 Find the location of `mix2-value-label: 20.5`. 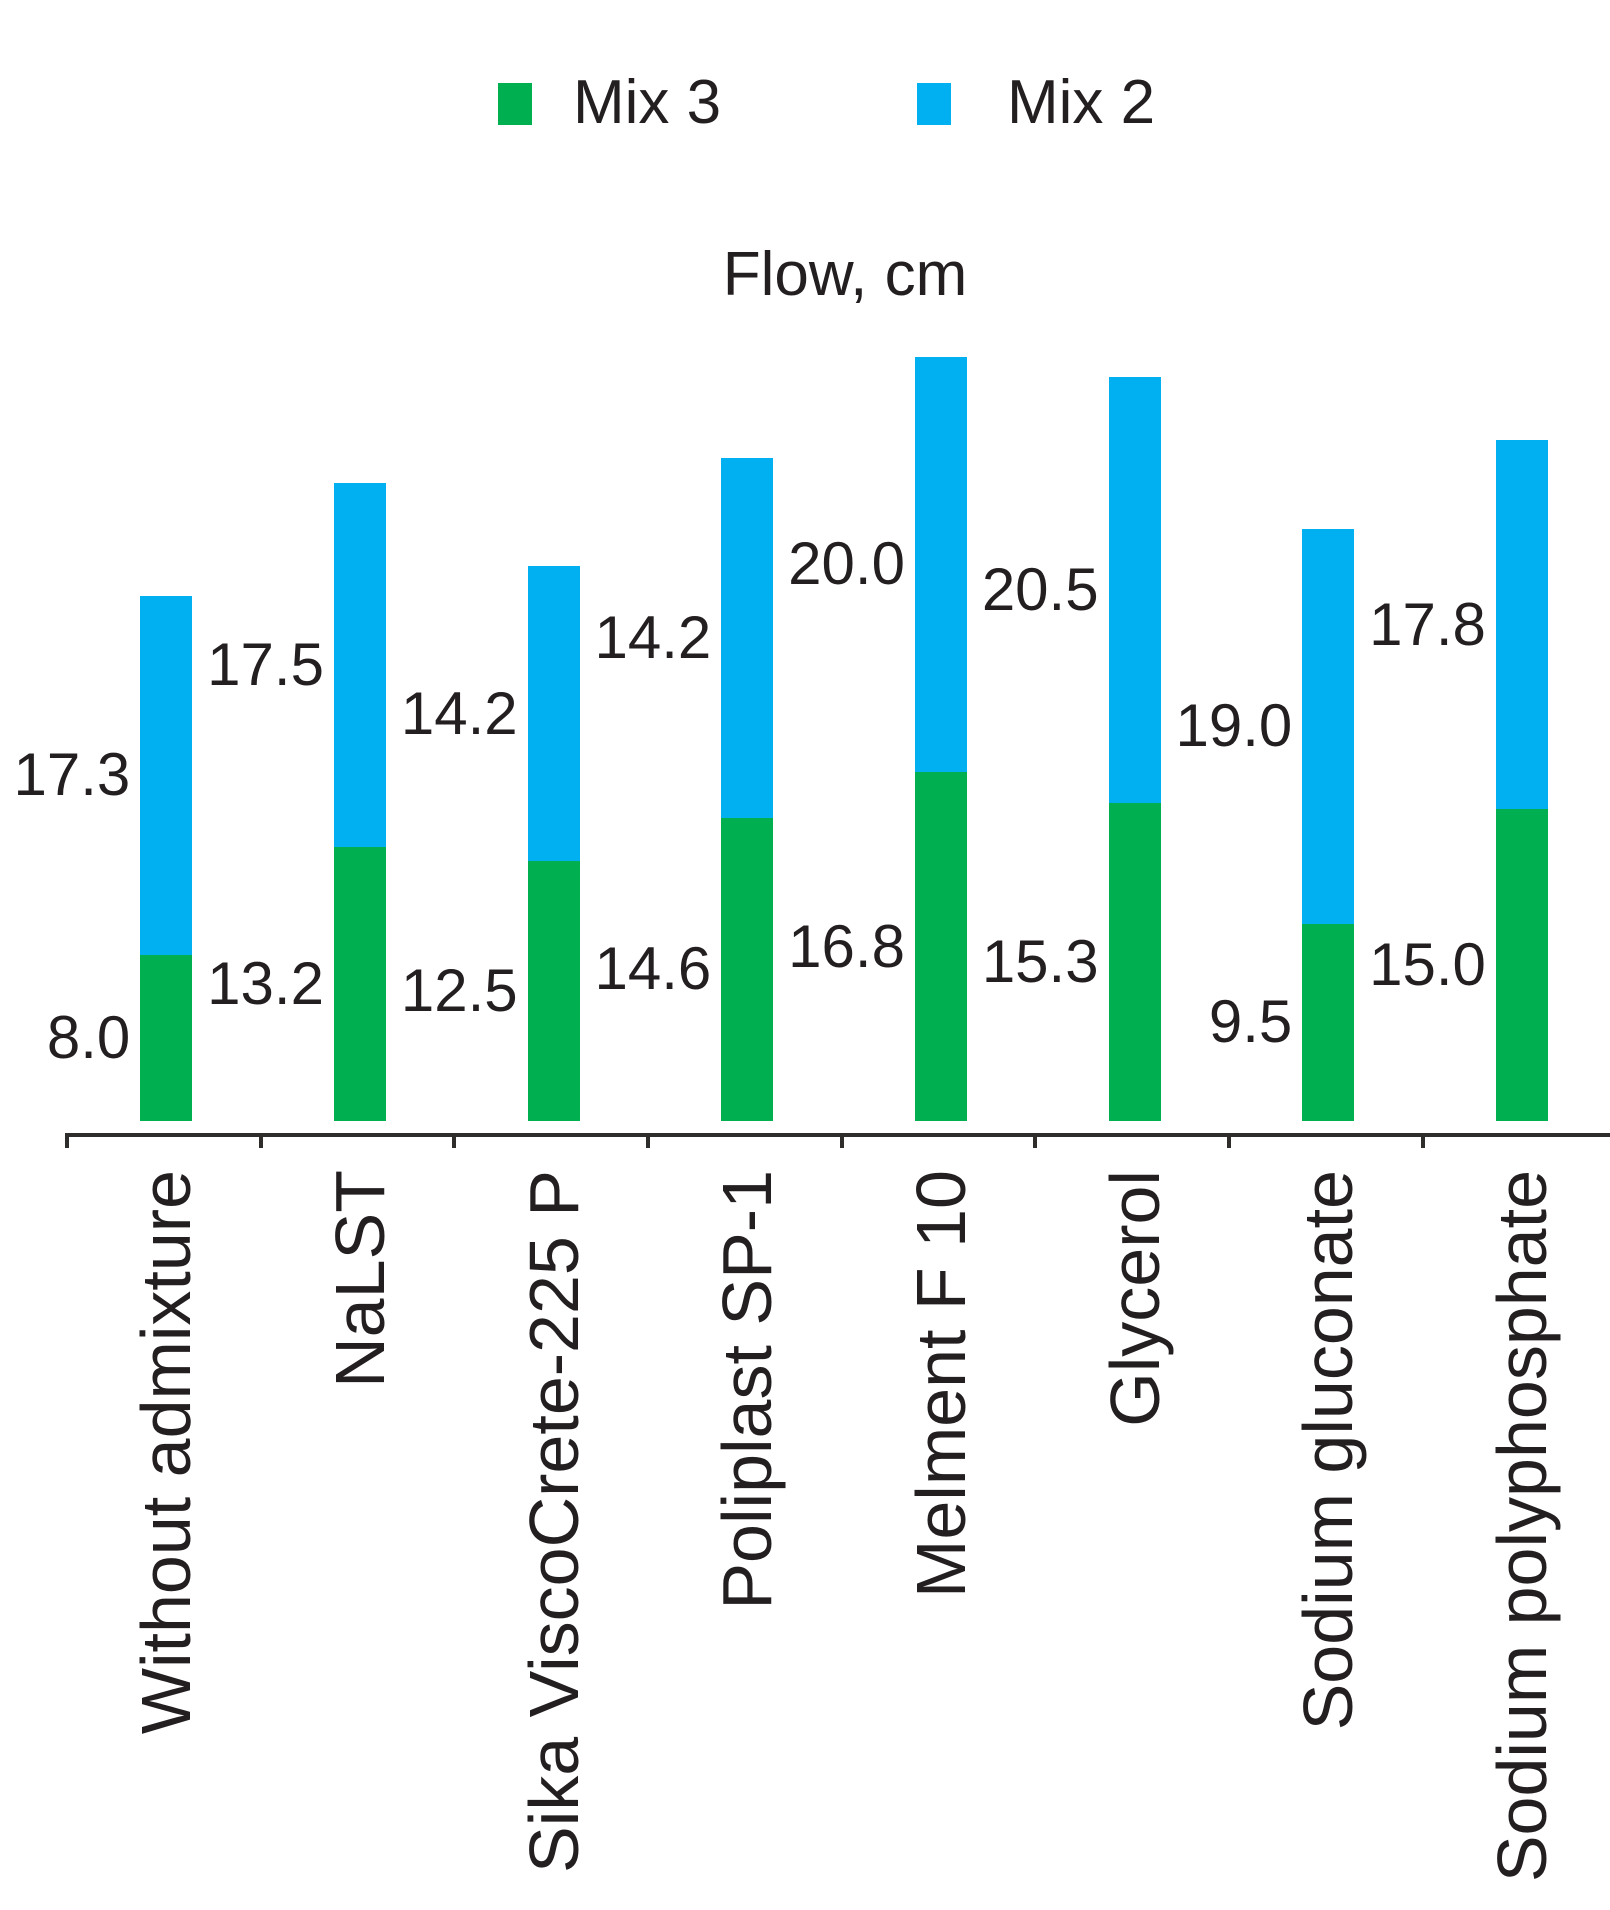

mix2-value-label: 20.5 is located at coordinates (1040, 590).